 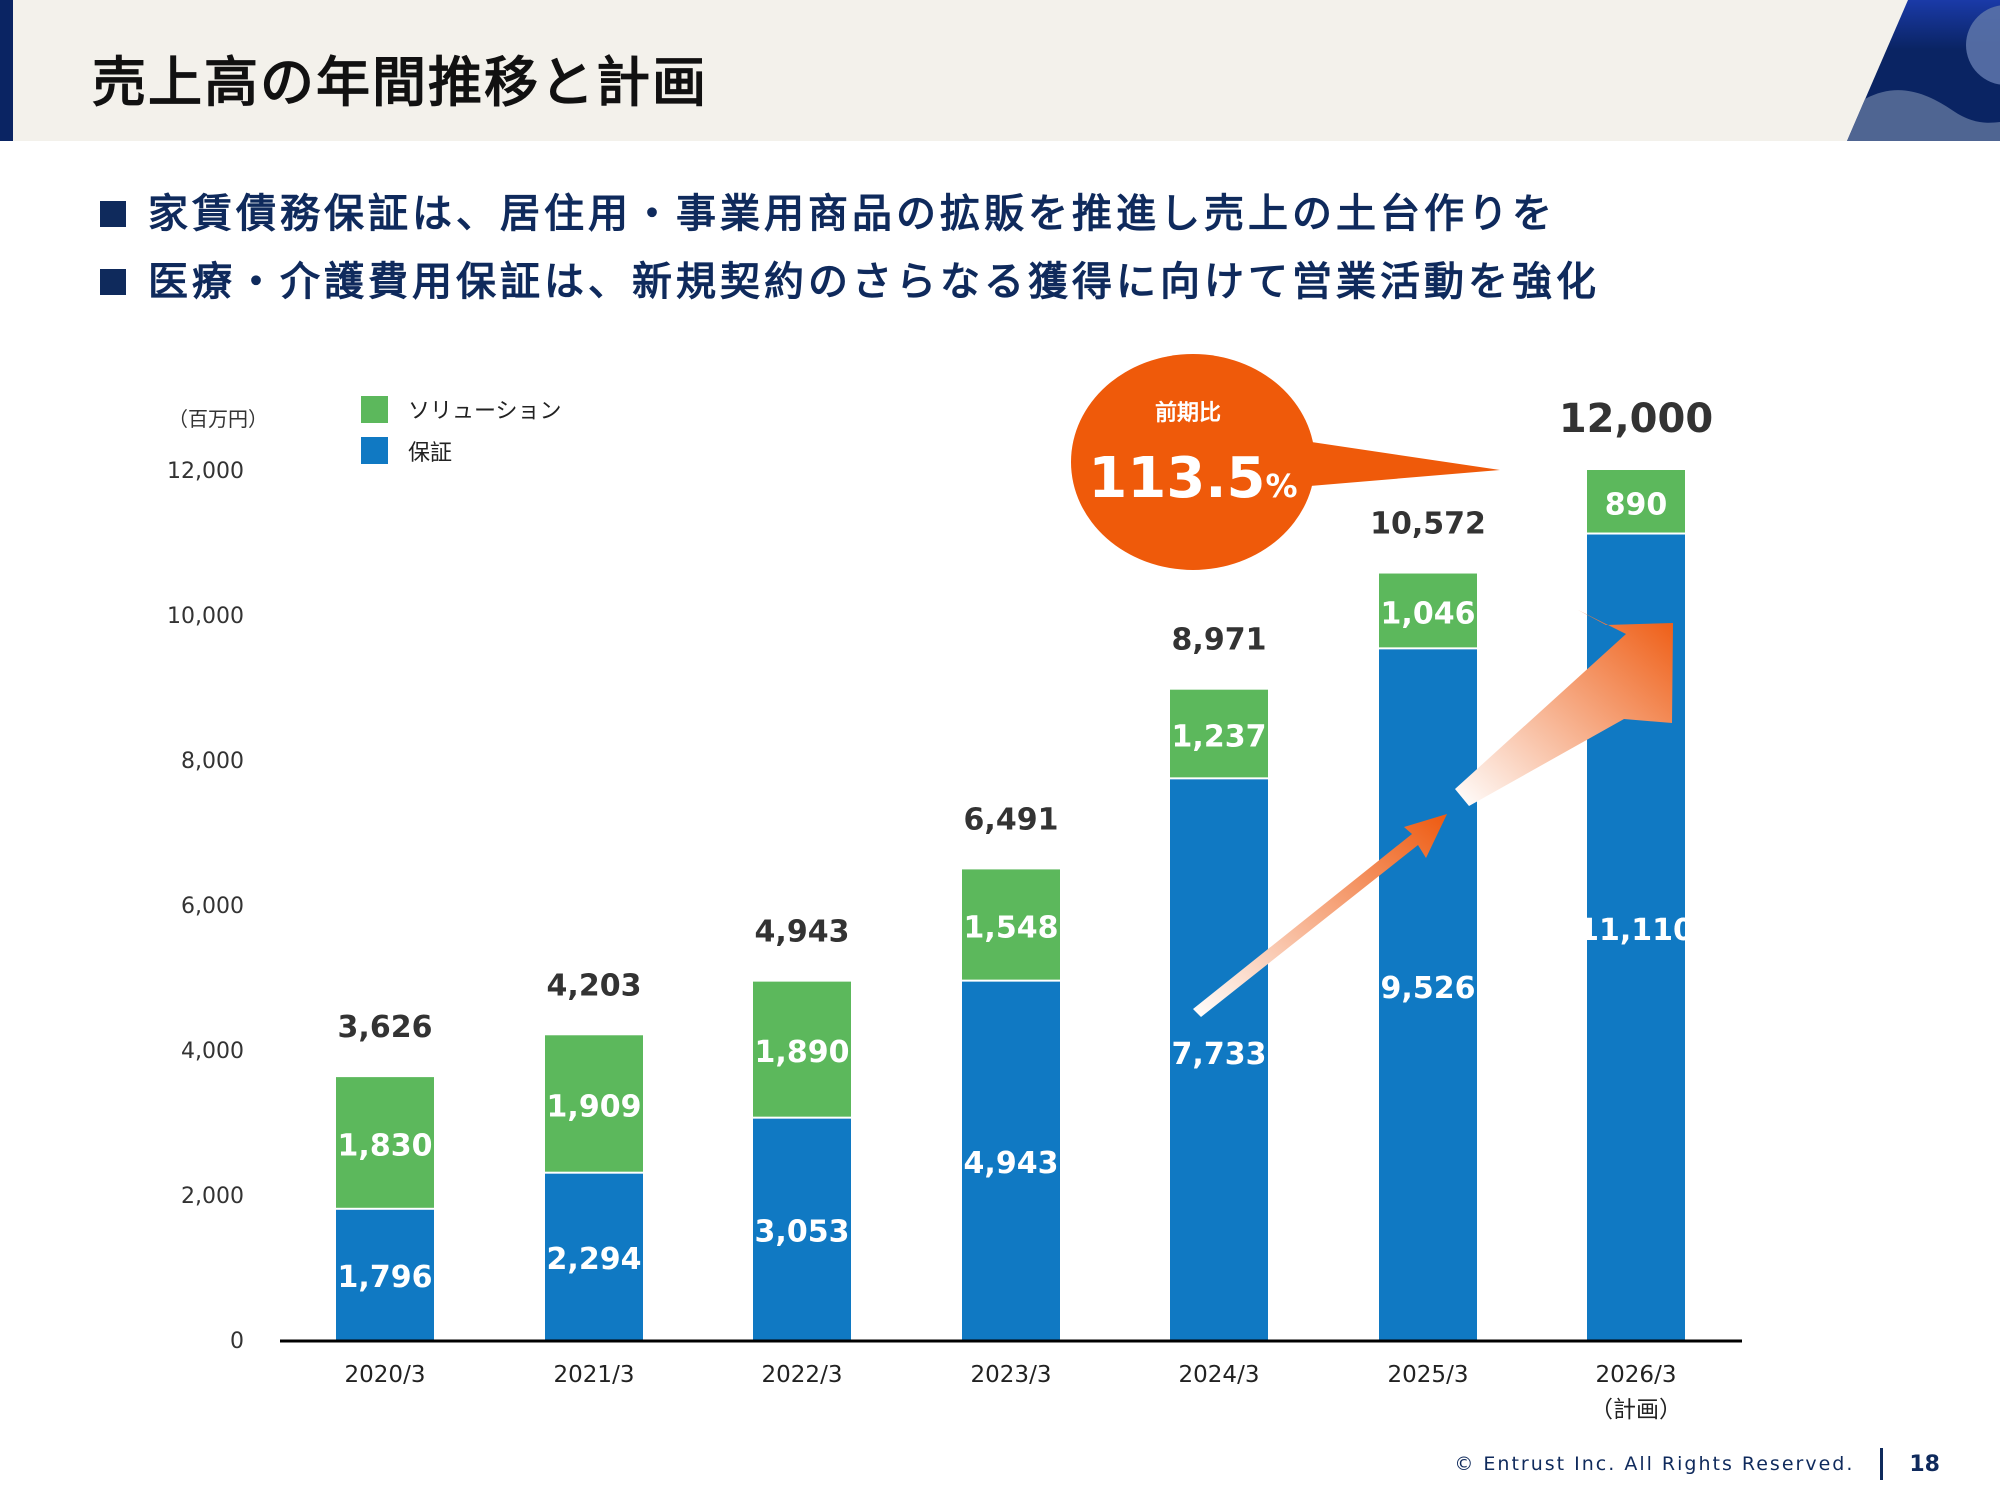 I want to click on callout-value: 113.5%, so click(x=1192, y=478).